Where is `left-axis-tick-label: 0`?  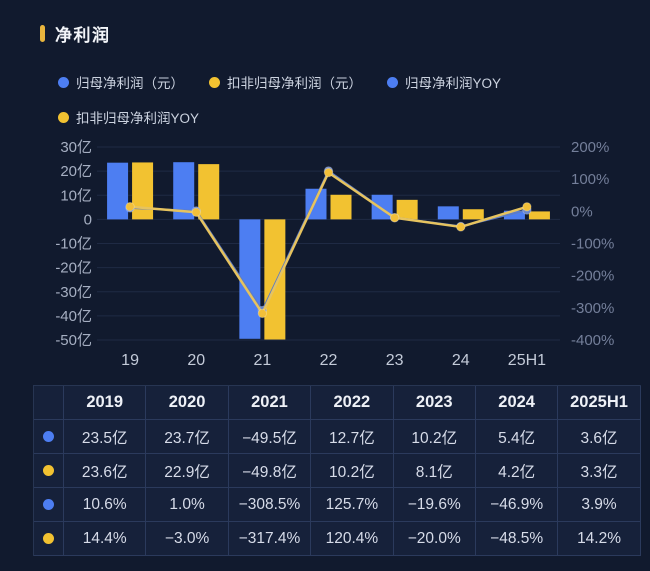
left-axis-tick-label: 0 is located at coordinates (88, 219).